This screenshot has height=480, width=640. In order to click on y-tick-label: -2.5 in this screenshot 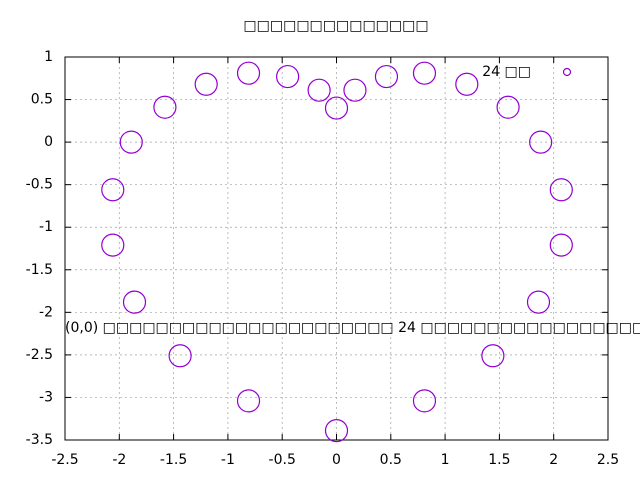, I will do `click(39, 355)`.